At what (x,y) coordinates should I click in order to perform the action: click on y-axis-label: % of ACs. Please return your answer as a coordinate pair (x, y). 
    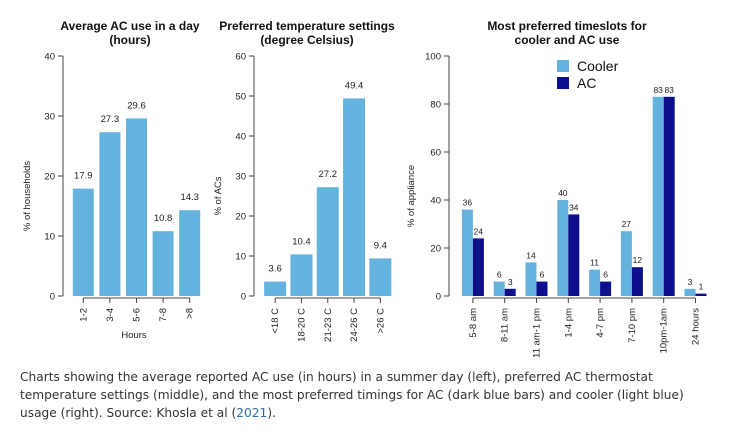
    Looking at the image, I should click on (218, 195).